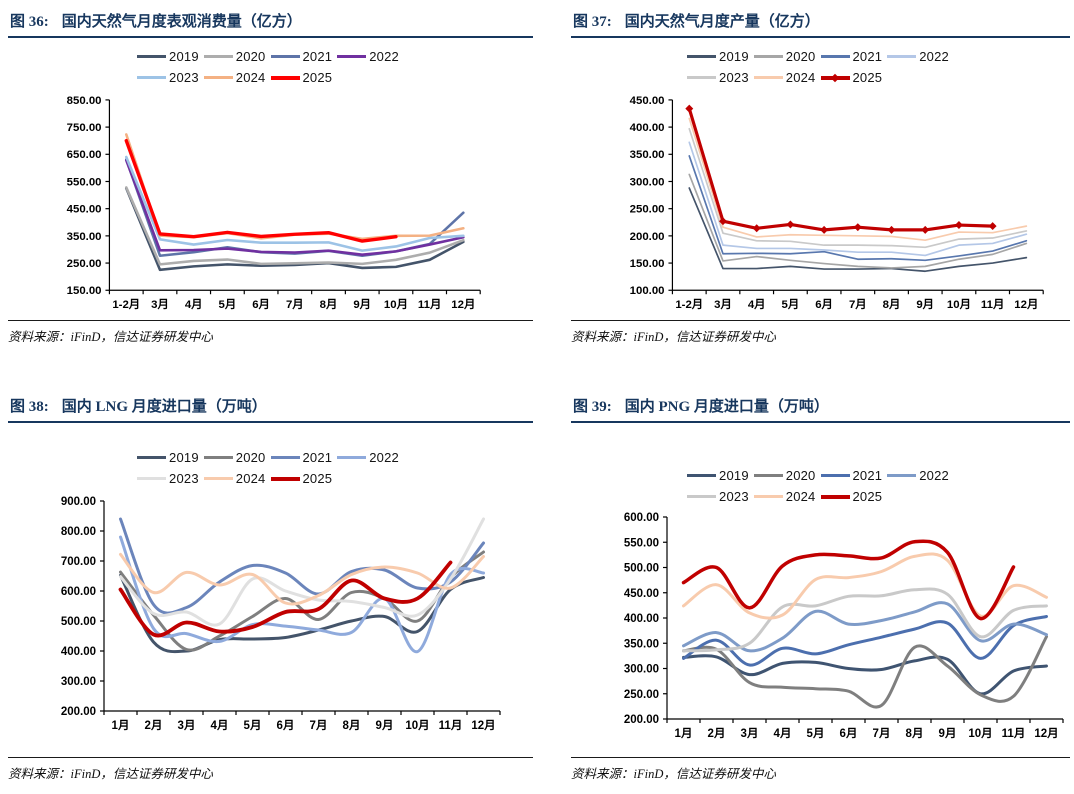 Image resolution: width=1074 pixels, height=794 pixels. Describe the element at coordinates (352, 725) in the screenshot. I see `x-tick-label: 8月` at that location.